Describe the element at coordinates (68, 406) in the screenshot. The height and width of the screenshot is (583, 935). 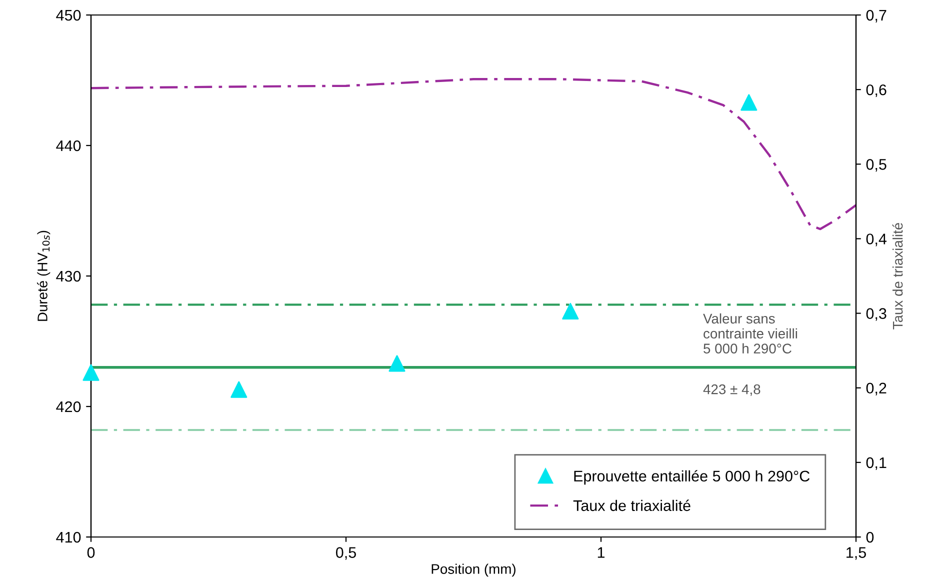
I see `y-tick-label: 420` at that location.